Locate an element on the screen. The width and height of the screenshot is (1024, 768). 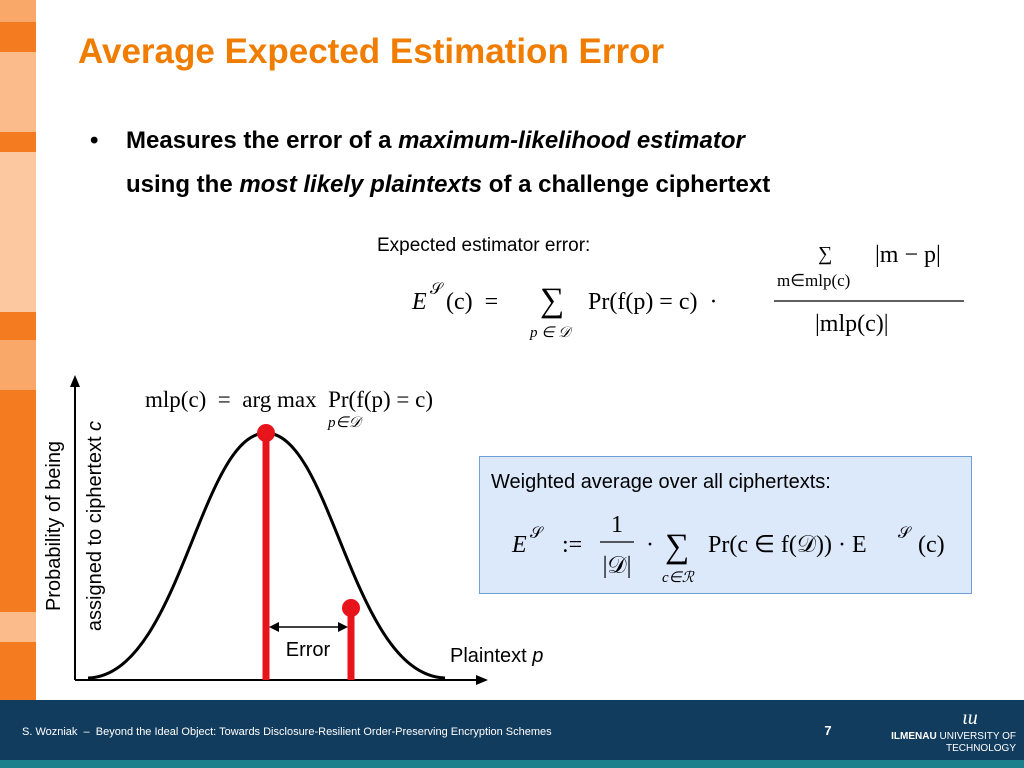
text: p is located at coordinates (537, 656).